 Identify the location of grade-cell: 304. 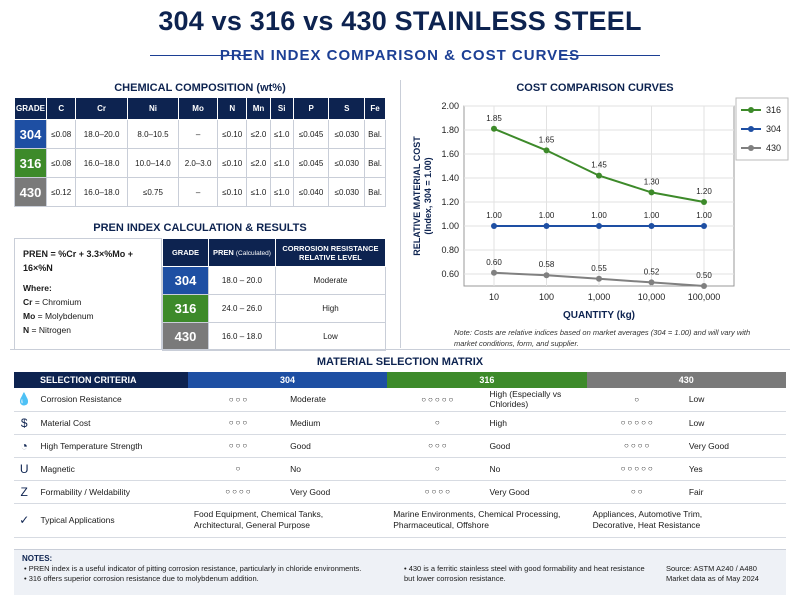
(185, 280).